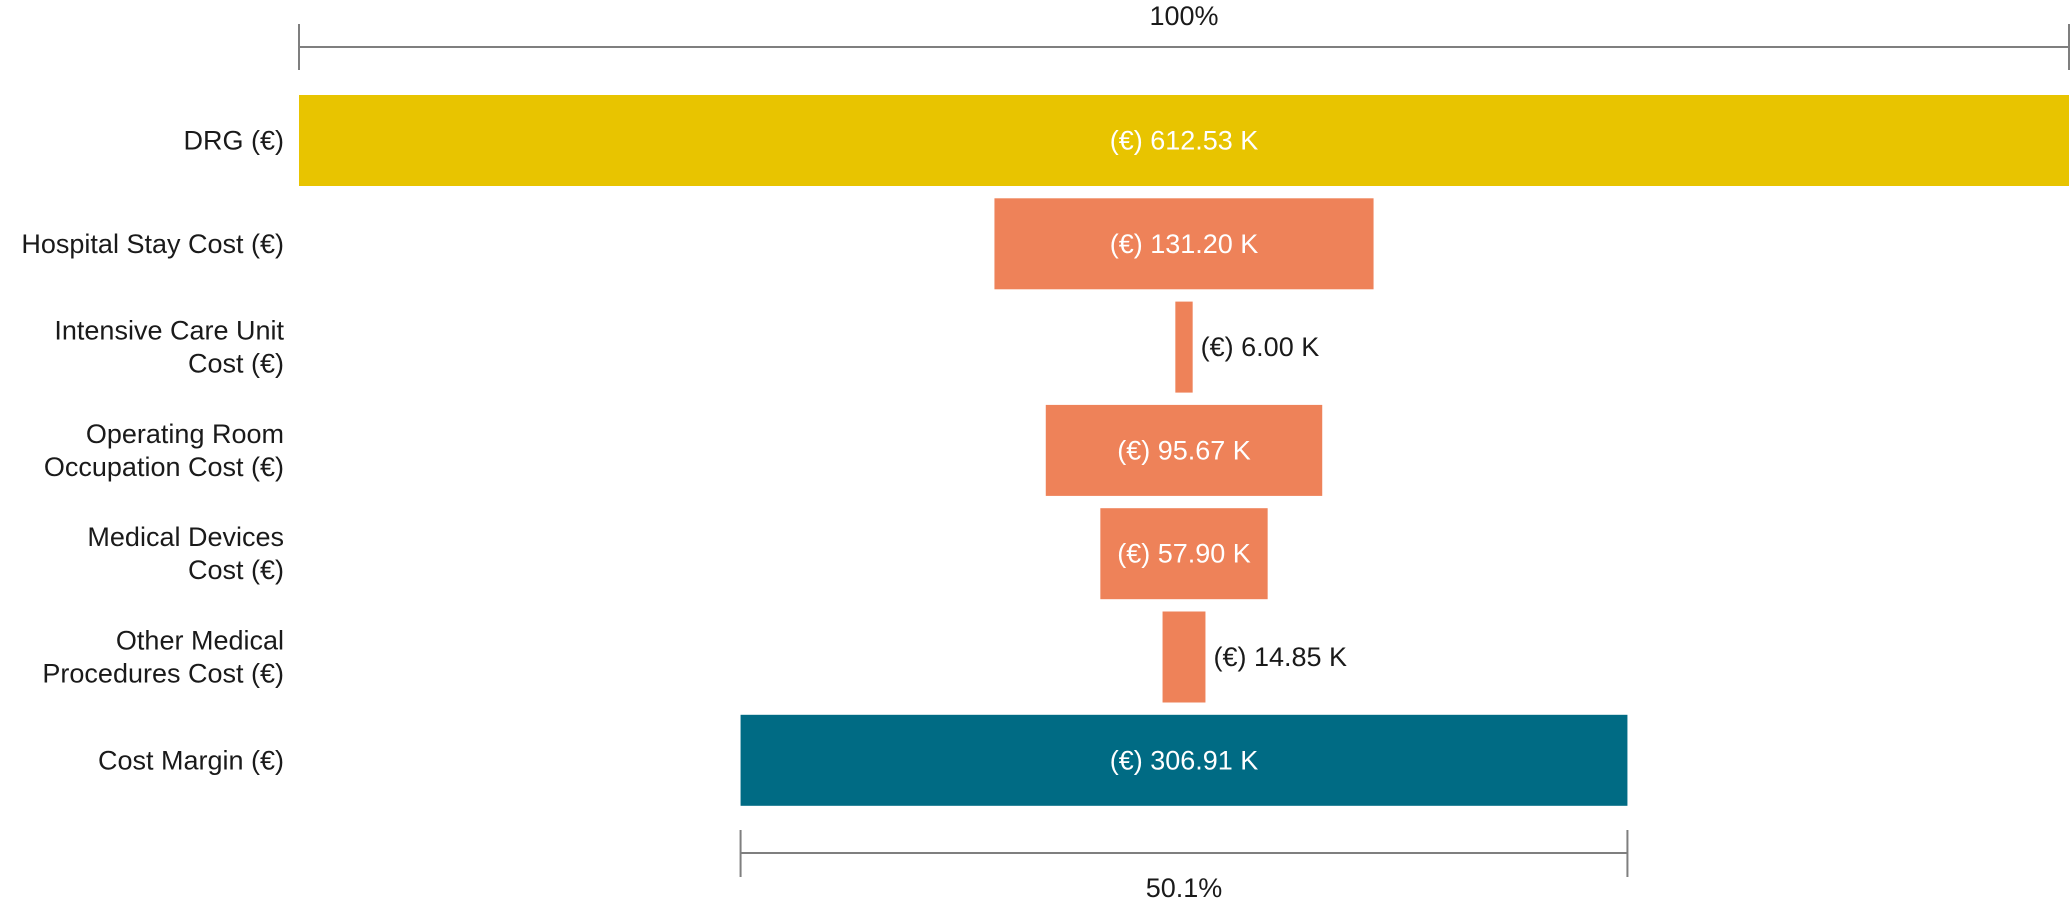 Image resolution: width=2072 pixels, height=904 pixels. What do you see at coordinates (185, 434) in the screenshot?
I see `category-label-line: Operating Room` at bounding box center [185, 434].